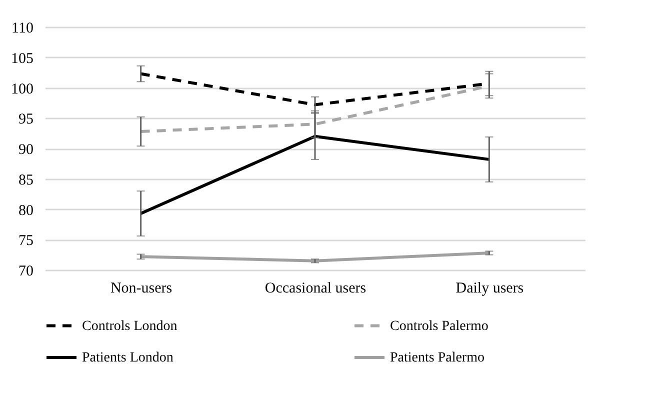  What do you see at coordinates (26, 210) in the screenshot?
I see `y-tick-label: 80` at bounding box center [26, 210].